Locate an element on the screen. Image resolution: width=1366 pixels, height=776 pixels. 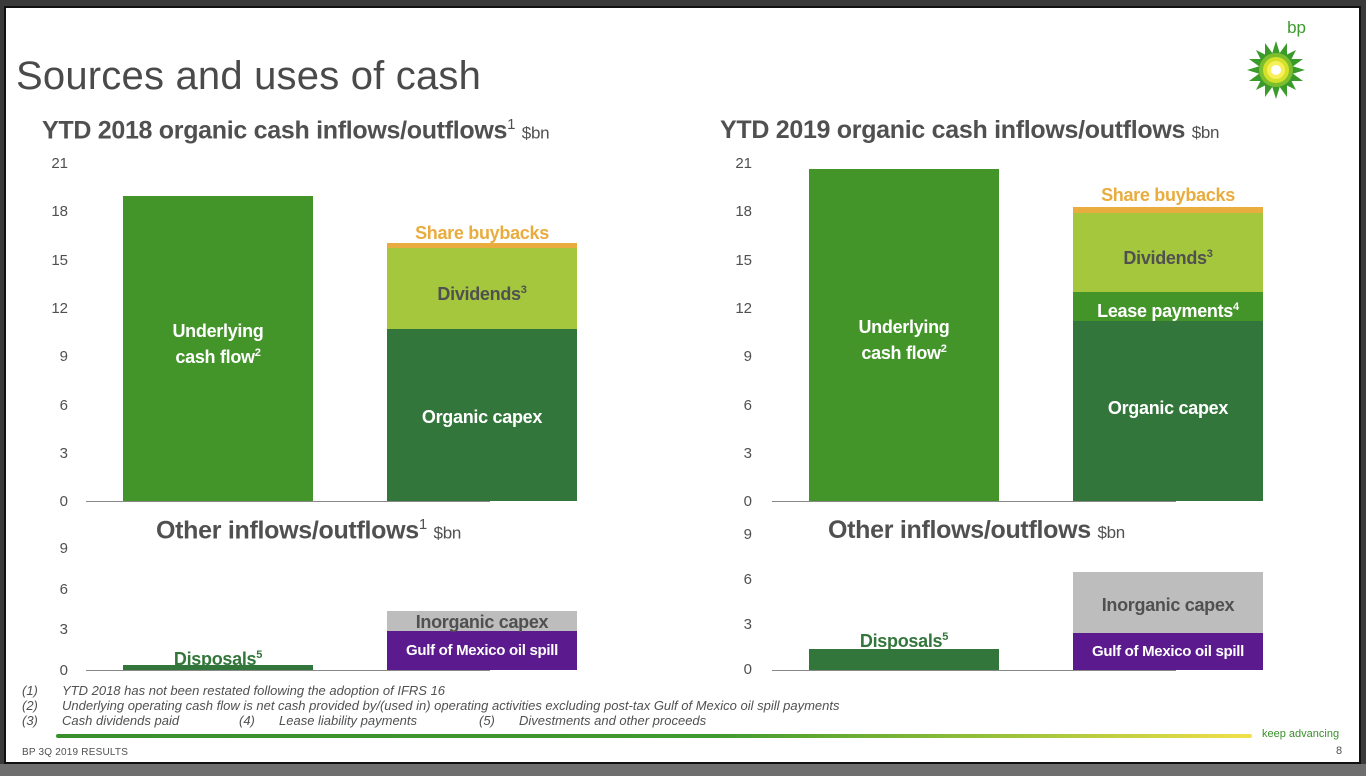
logo-text: bp is located at coordinates (1296, 27).